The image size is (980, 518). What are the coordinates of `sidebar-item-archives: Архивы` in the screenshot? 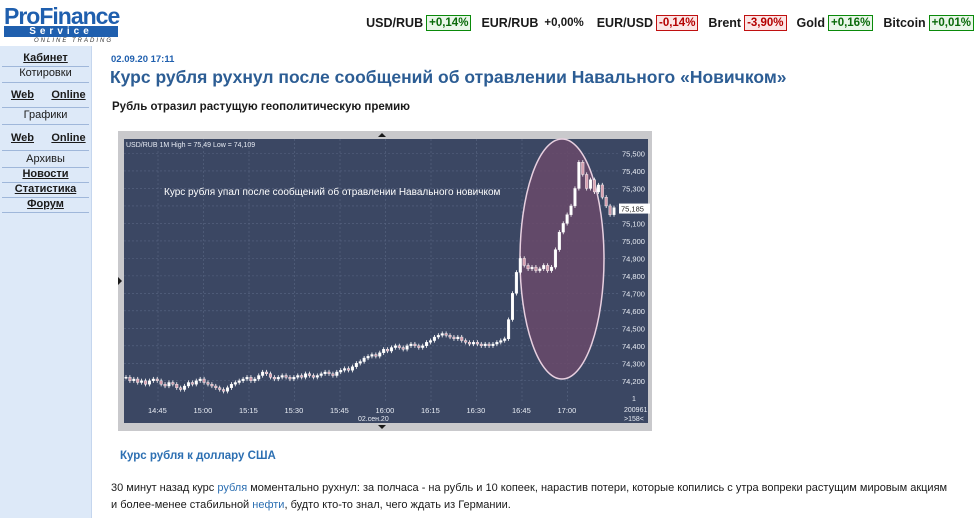 It's located at (45, 159).